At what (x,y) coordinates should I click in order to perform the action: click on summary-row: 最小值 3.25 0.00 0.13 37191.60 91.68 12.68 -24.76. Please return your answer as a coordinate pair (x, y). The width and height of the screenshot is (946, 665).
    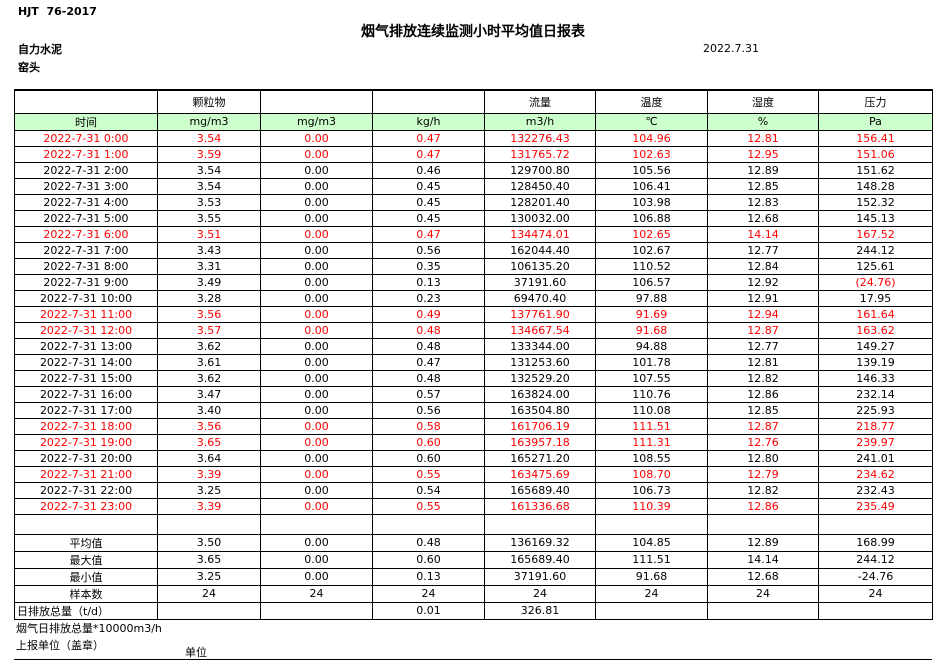
    Looking at the image, I should click on (473, 576).